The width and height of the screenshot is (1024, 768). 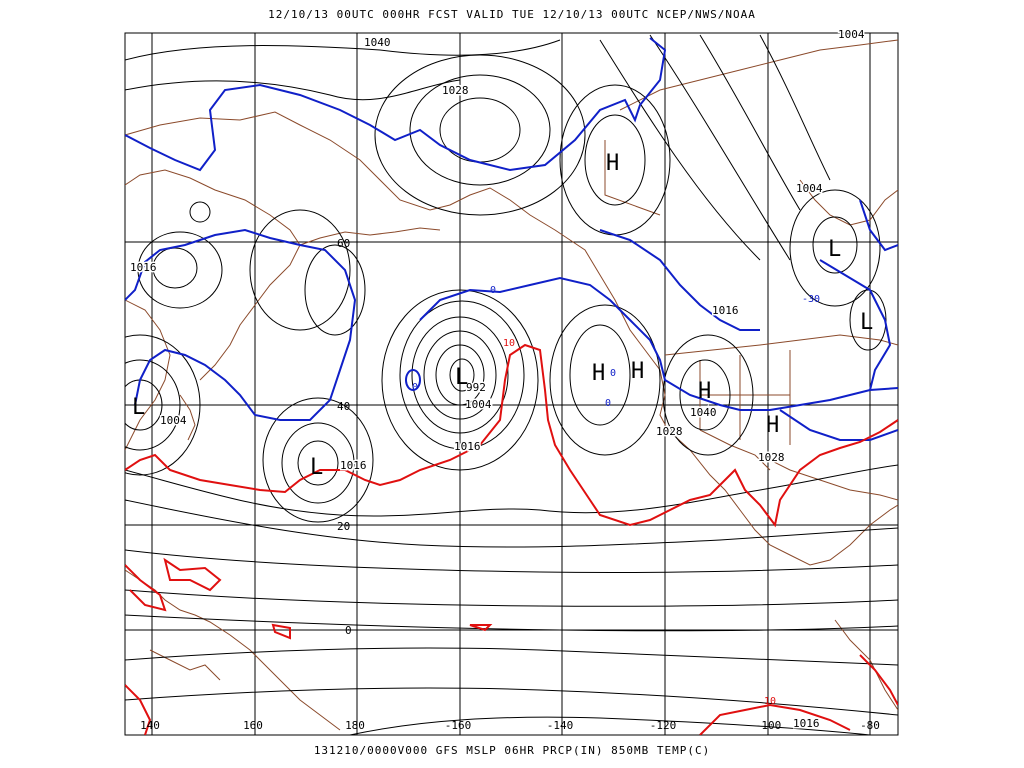 What do you see at coordinates (150, 725) in the screenshot?
I see `lon-label-140: 140` at bounding box center [150, 725].